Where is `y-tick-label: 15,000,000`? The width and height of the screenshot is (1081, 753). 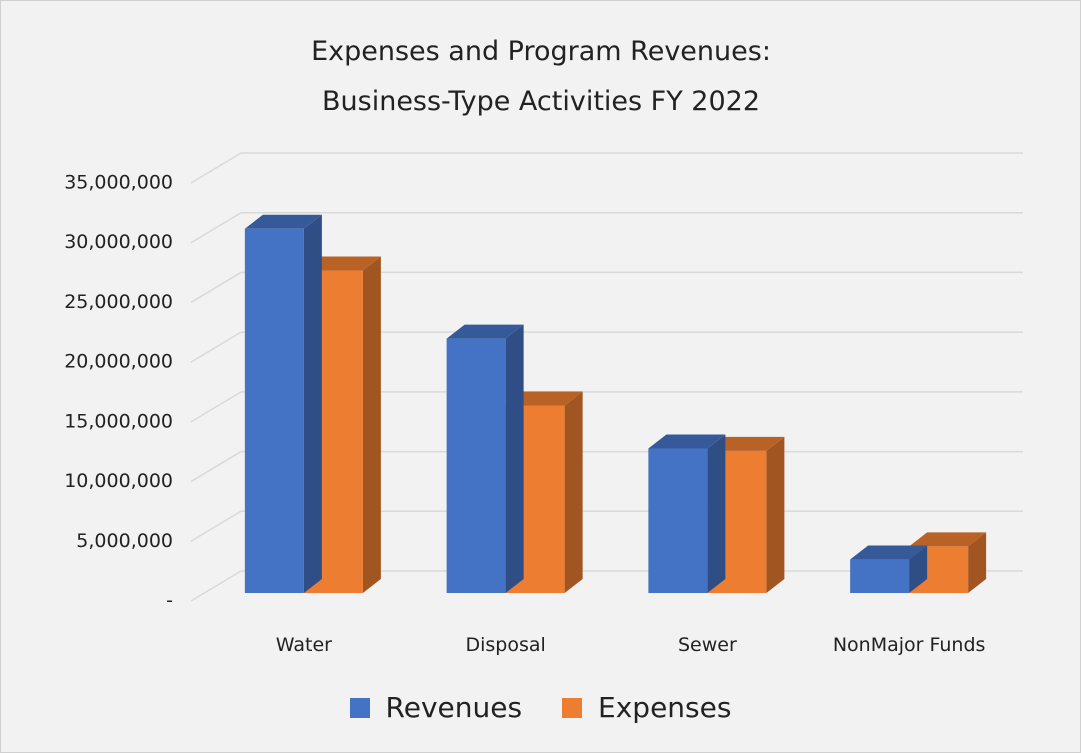
y-tick-label: 15,000,000 is located at coordinates (118, 421).